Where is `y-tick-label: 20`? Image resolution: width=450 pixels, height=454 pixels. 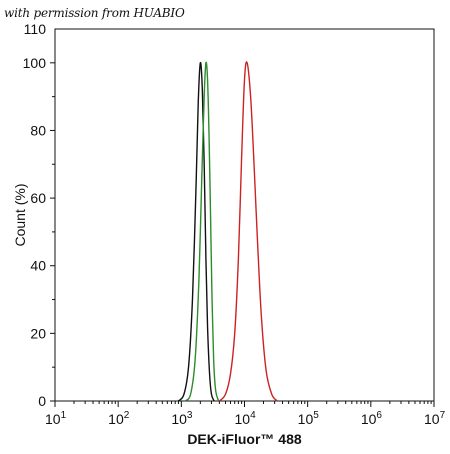
y-tick-label: 20 is located at coordinates (38, 333).